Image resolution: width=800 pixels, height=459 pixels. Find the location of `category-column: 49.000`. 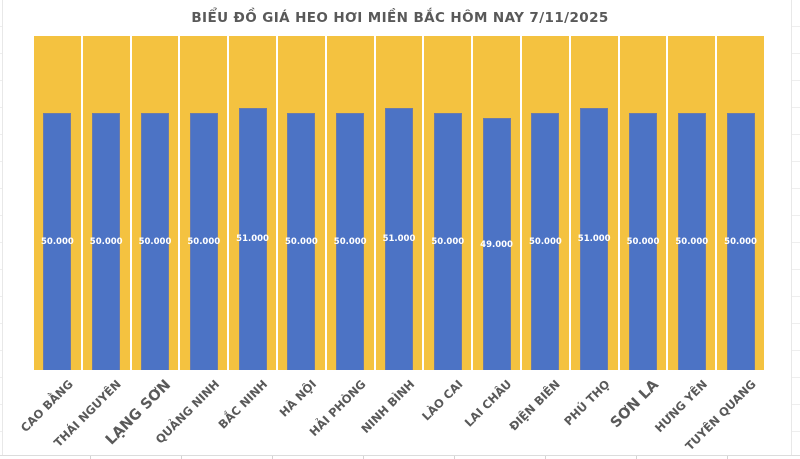

category-column: 49.000 is located at coordinates (496, 203).